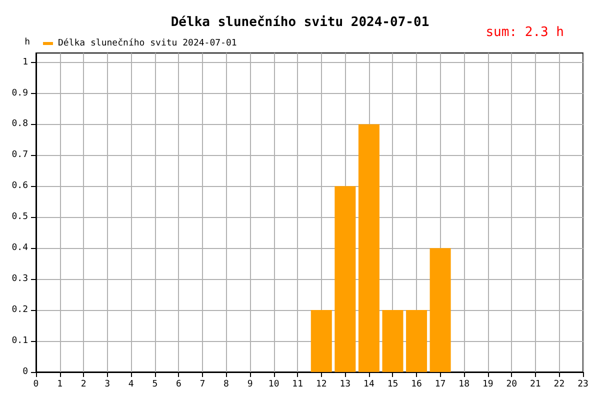 This screenshot has width=600, height=400. Describe the element at coordinates (27, 43) in the screenshot. I see `y-axis-title: h` at that location.